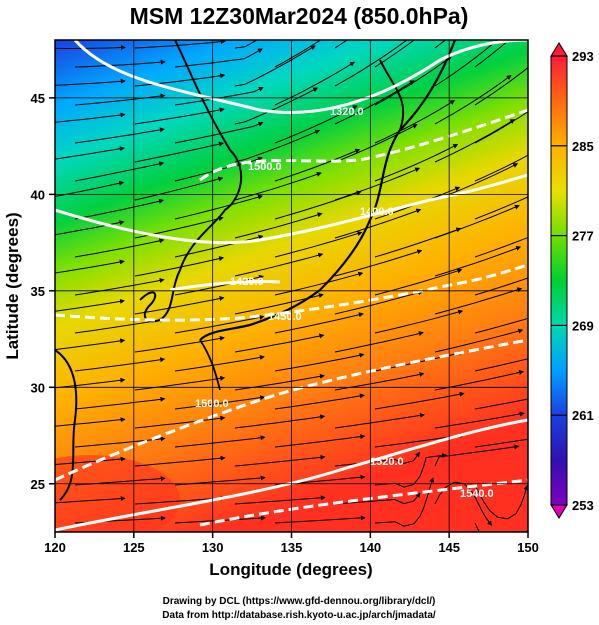 The image size is (599, 625). I want to click on coastline-korea, so click(191, 181).